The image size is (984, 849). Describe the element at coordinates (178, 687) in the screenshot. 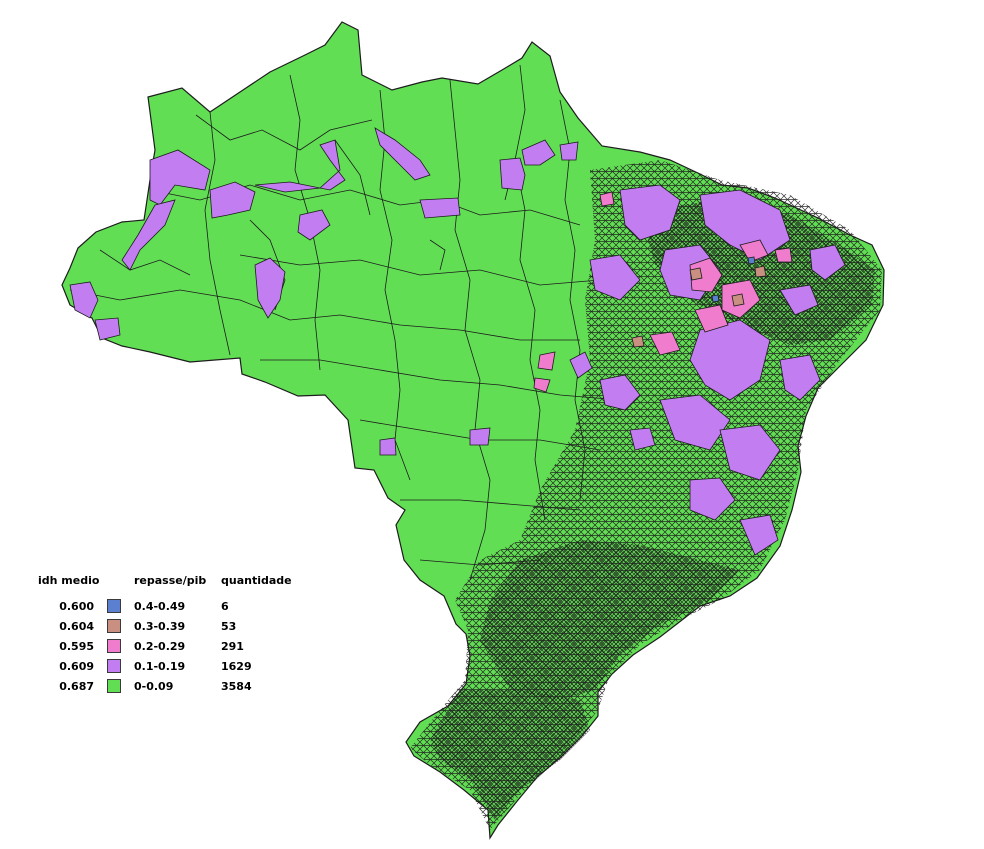

I see `legend-row: 0.687 0-0.09 3584` at that location.